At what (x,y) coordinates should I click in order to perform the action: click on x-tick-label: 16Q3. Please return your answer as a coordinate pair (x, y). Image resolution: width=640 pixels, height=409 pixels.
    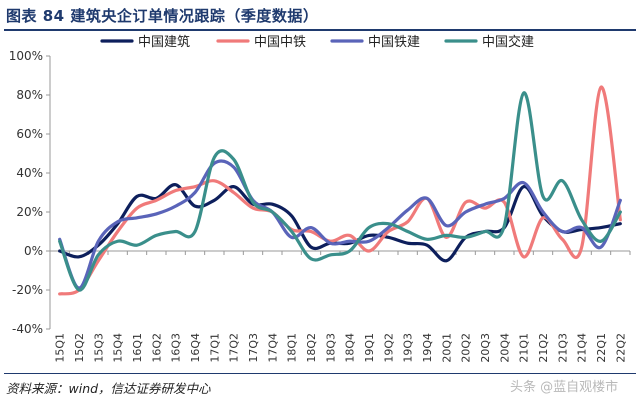
    Looking at the image, I should click on (176, 348).